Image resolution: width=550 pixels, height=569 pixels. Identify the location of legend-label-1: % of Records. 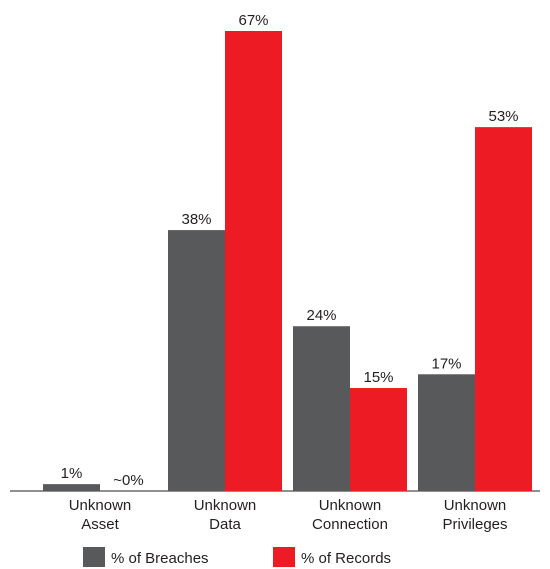
(346, 558).